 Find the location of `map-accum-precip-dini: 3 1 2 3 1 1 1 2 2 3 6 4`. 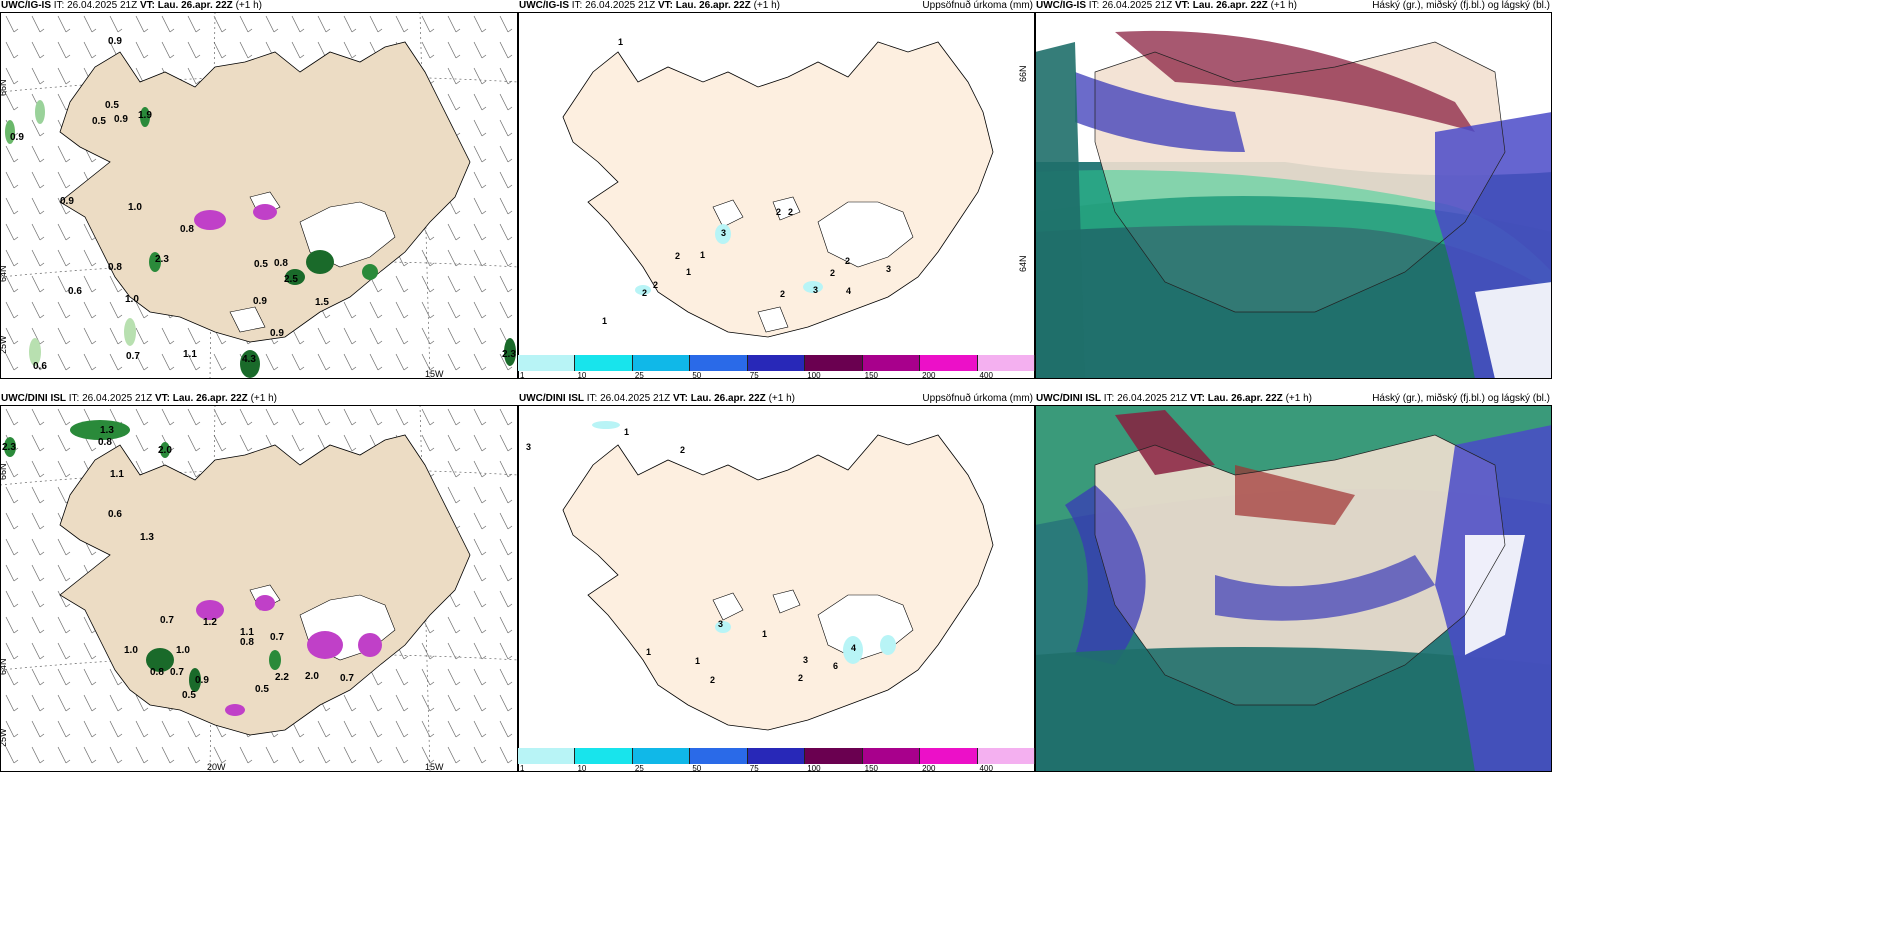

map-accum-precip-dini: 3 1 2 3 1 1 1 2 2 3 6 4 is located at coordinates (776, 588).